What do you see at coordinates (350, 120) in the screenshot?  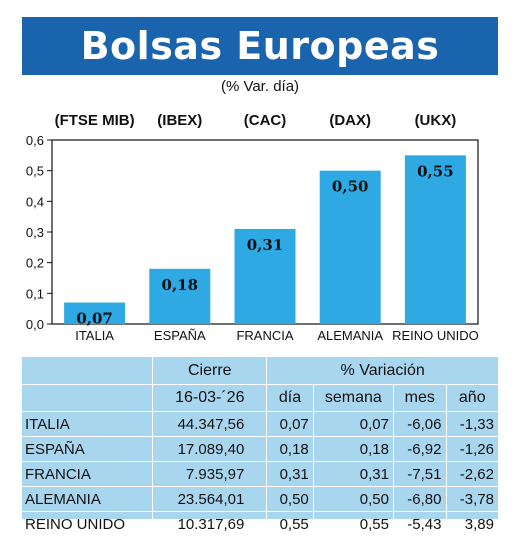 I see `index-label: (DAX)` at bounding box center [350, 120].